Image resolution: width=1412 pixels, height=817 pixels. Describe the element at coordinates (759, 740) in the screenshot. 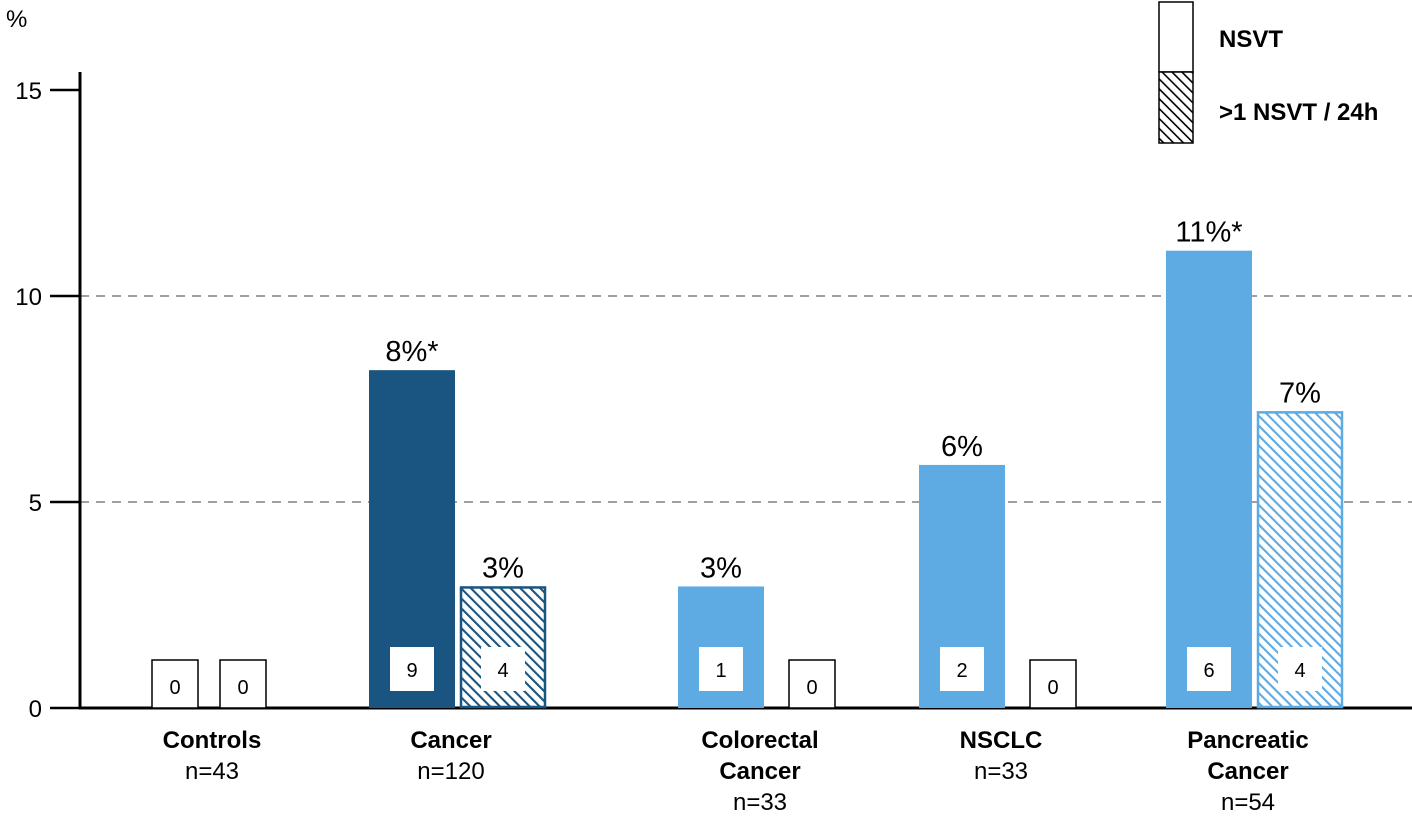

I see `category-label: Colorectal` at that location.